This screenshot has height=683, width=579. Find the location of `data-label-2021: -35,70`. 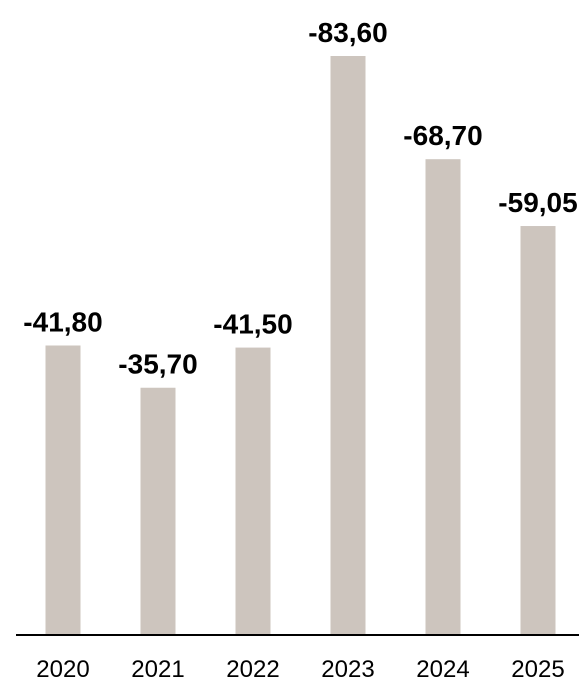

data-label-2021: -35,70 is located at coordinates (157, 364).